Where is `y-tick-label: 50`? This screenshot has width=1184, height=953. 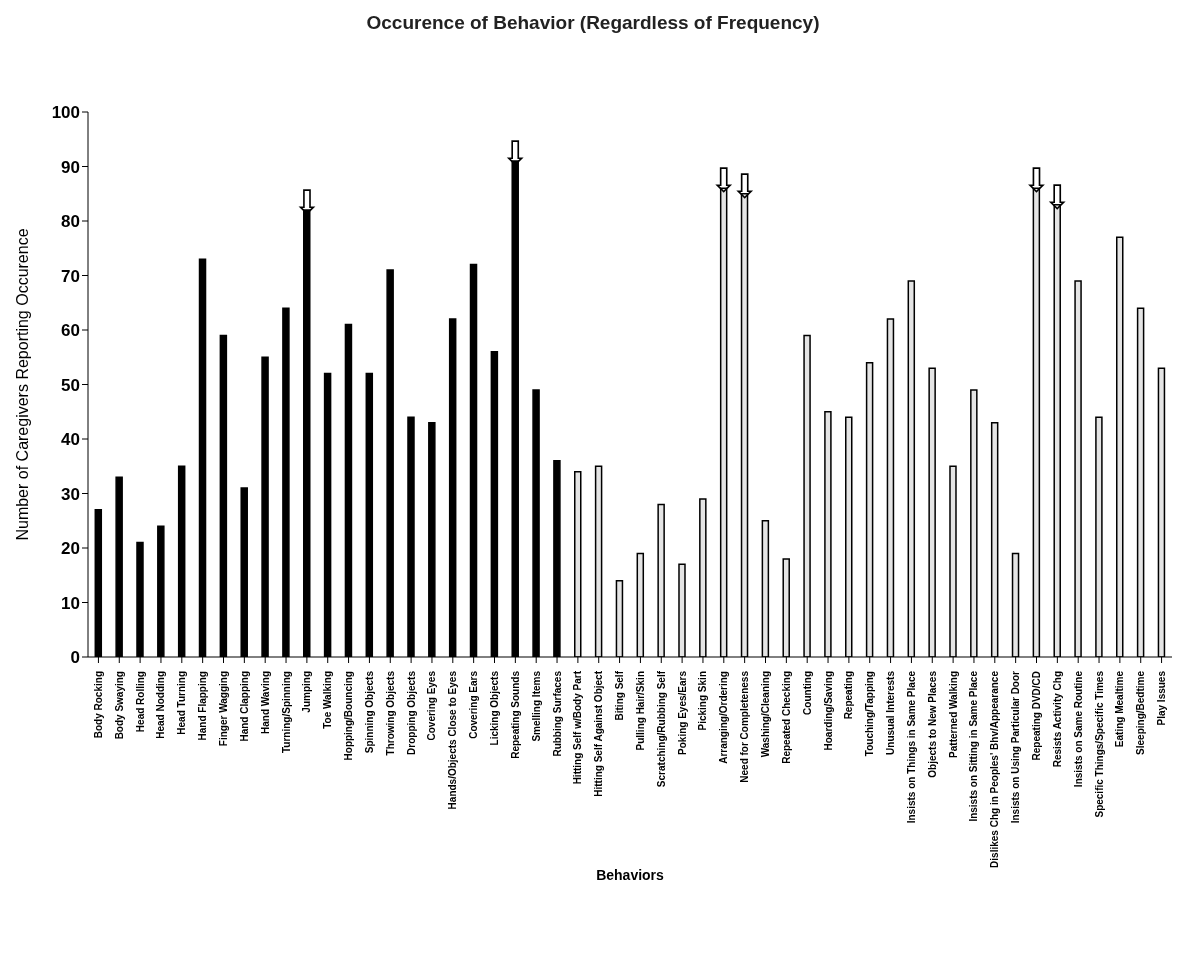
y-tick-label: 50 is located at coordinates (70, 385).